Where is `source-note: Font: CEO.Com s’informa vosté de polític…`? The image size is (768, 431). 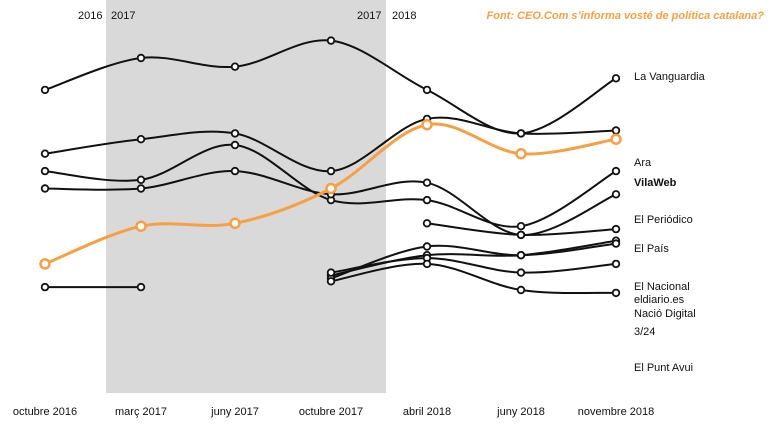
source-note: Font: CEO.Com s’informa vosté de polític… is located at coordinates (626, 16).